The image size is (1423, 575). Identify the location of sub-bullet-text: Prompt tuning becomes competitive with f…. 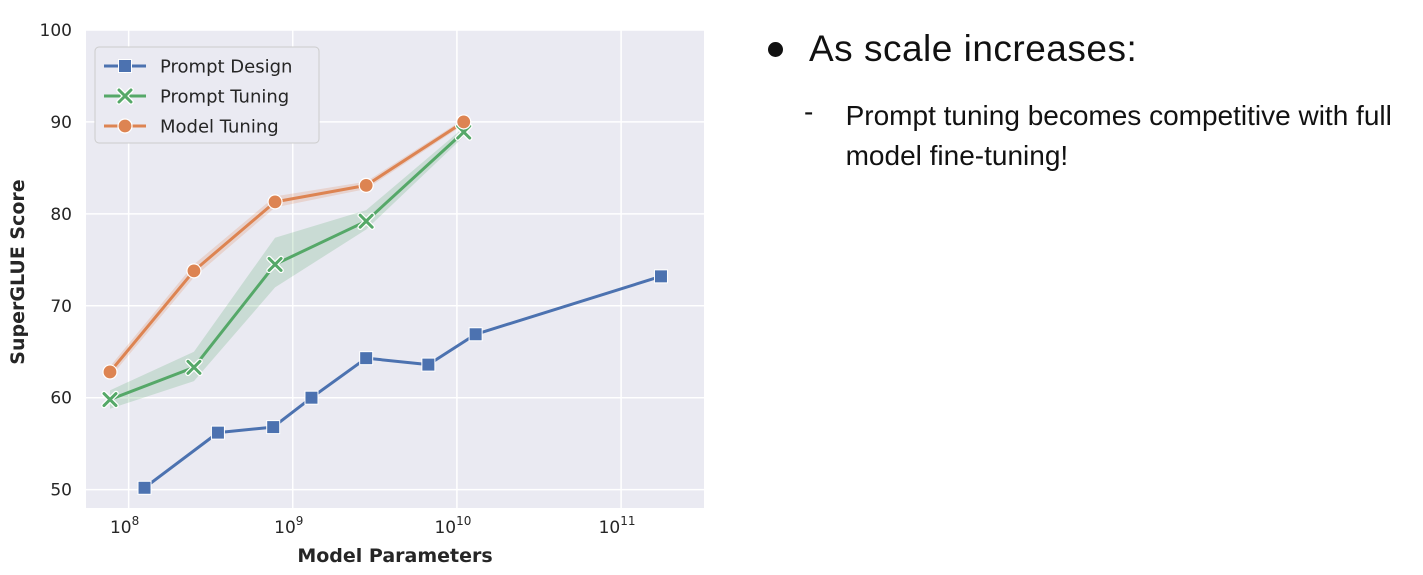
(1118, 135).